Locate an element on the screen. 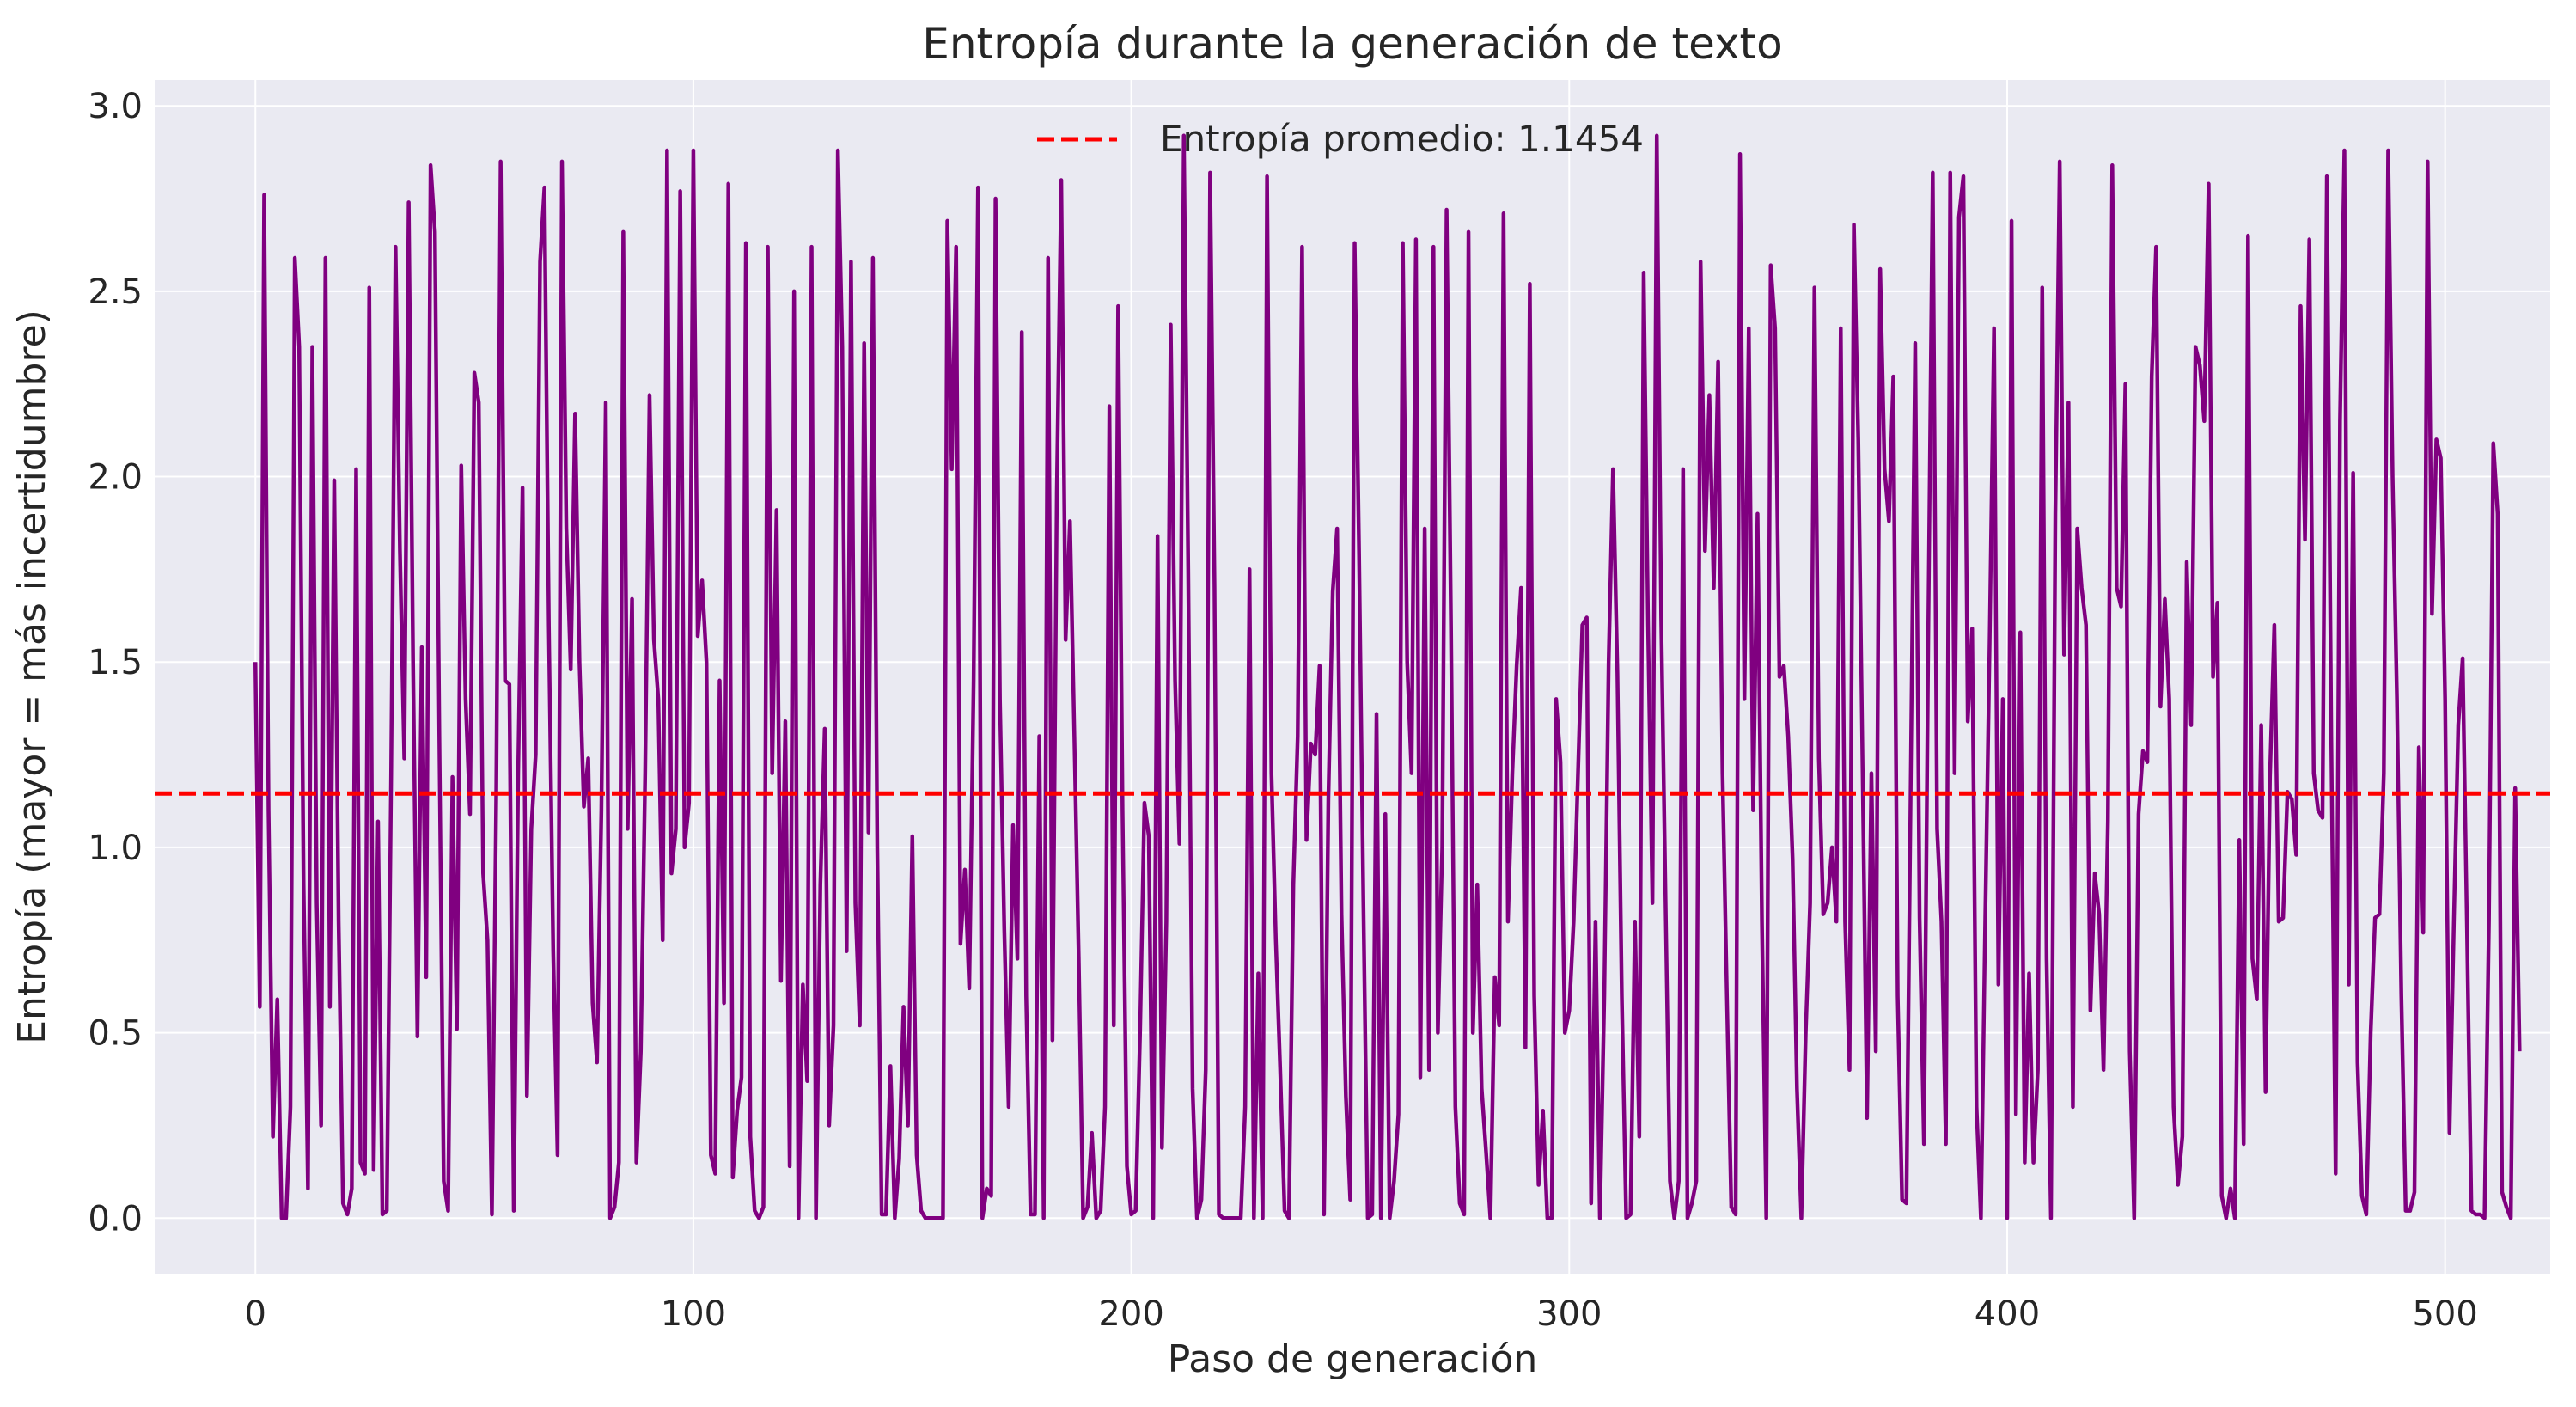 The image size is (2576, 1407). y-tick-label: 0.5 is located at coordinates (115, 1034).